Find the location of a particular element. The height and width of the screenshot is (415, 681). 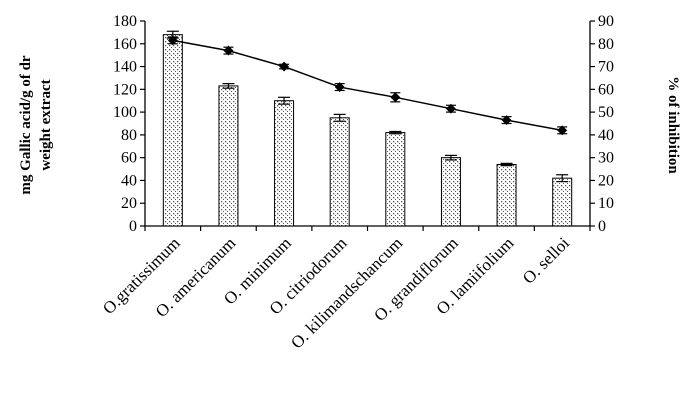

y-left-tick-label: 40 is located at coordinates (129, 180).